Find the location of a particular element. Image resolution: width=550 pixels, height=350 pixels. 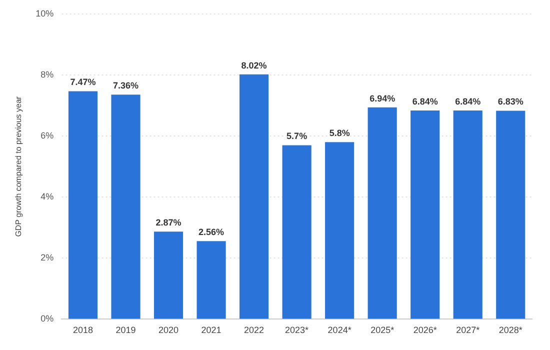

x-tick-label: 2023* is located at coordinates (297, 330).